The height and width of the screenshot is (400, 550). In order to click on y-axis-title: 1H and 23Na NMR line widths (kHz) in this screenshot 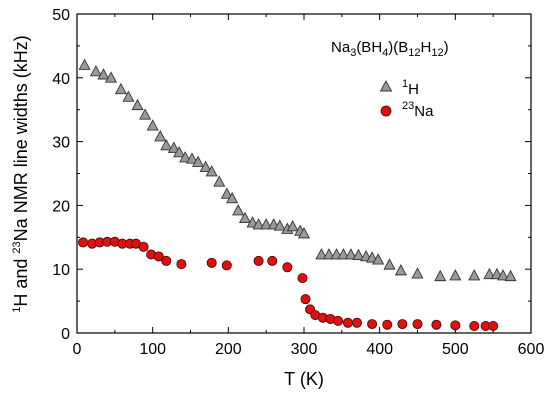, I will do `click(21, 173)`.